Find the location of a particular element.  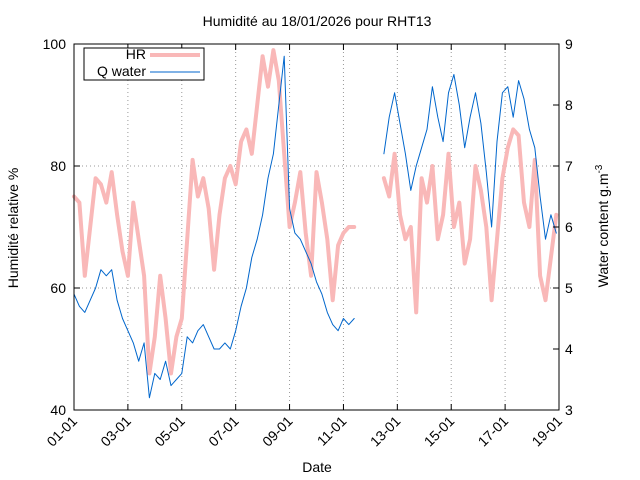

y2-tick-label: 8 is located at coordinates (569, 105).